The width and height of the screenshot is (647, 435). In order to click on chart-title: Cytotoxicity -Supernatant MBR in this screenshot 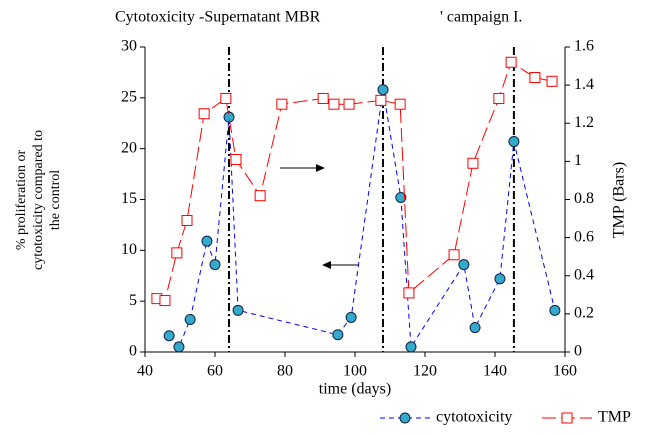, I will do `click(218, 17)`.